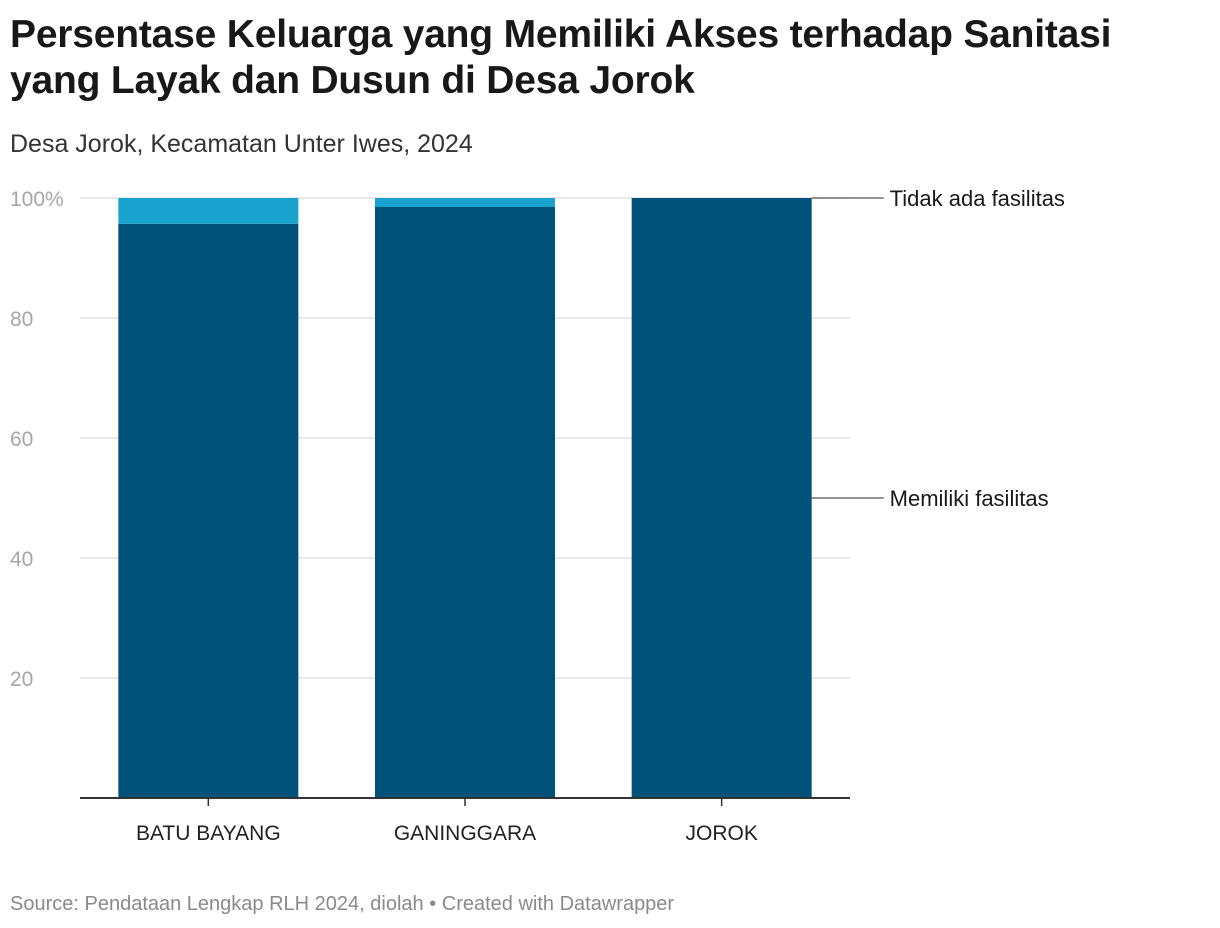 This screenshot has width=1220, height=928. I want to click on y-tick-label: 60, so click(21, 439).